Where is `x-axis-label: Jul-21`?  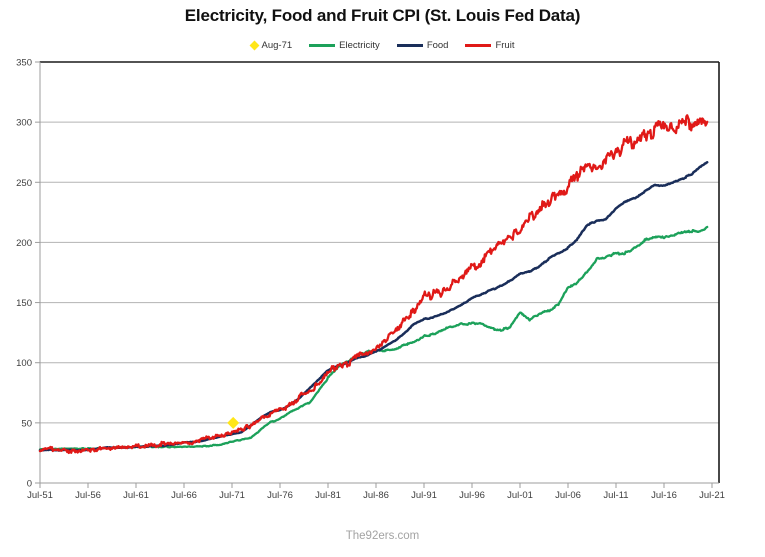 x-axis-label: Jul-21 is located at coordinates (712, 495).